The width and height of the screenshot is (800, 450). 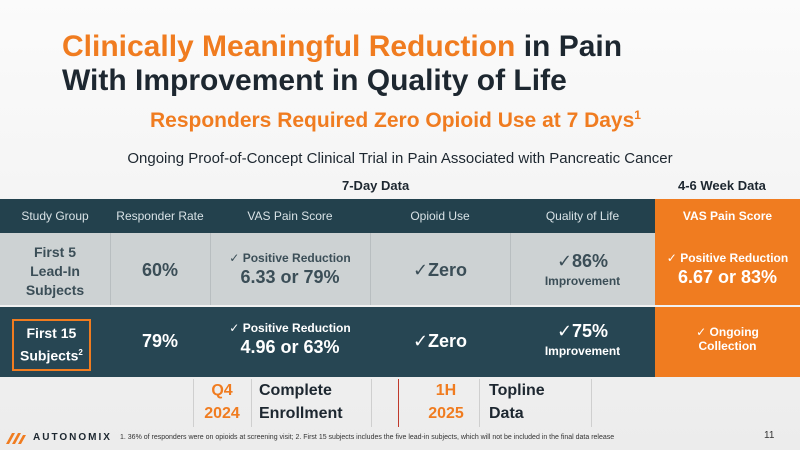 I want to click on timeline-period: 1H 2025, so click(x=446, y=402).